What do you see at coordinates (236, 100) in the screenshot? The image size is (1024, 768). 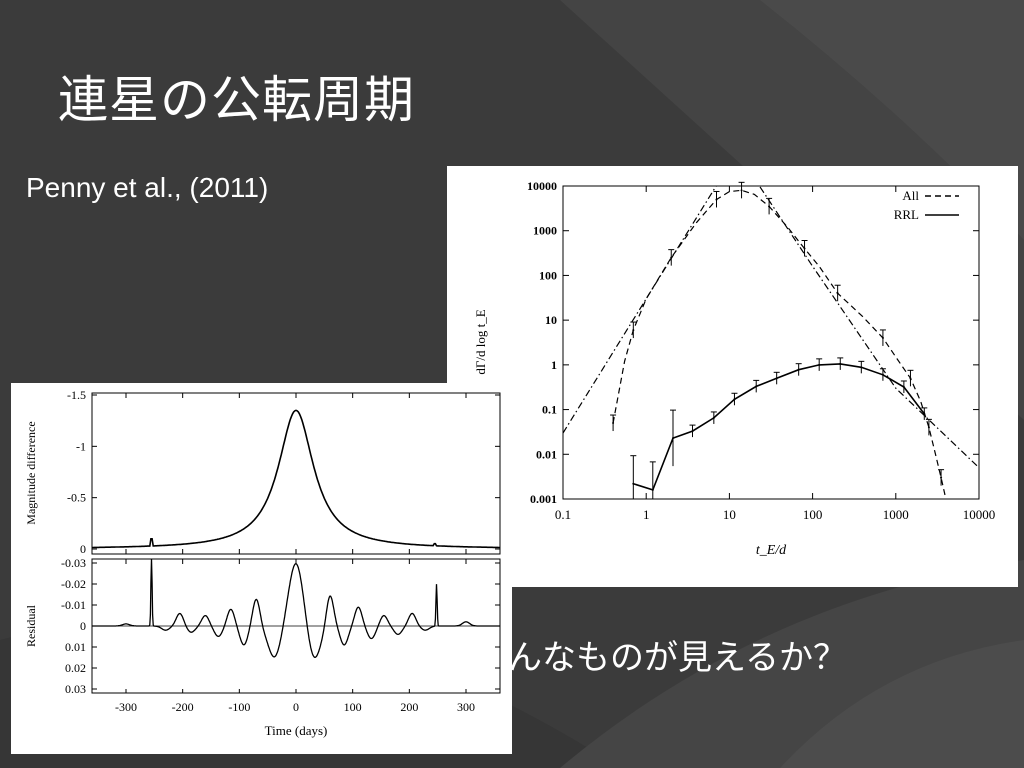 I see `slide-title: 連星の公転周期` at bounding box center [236, 100].